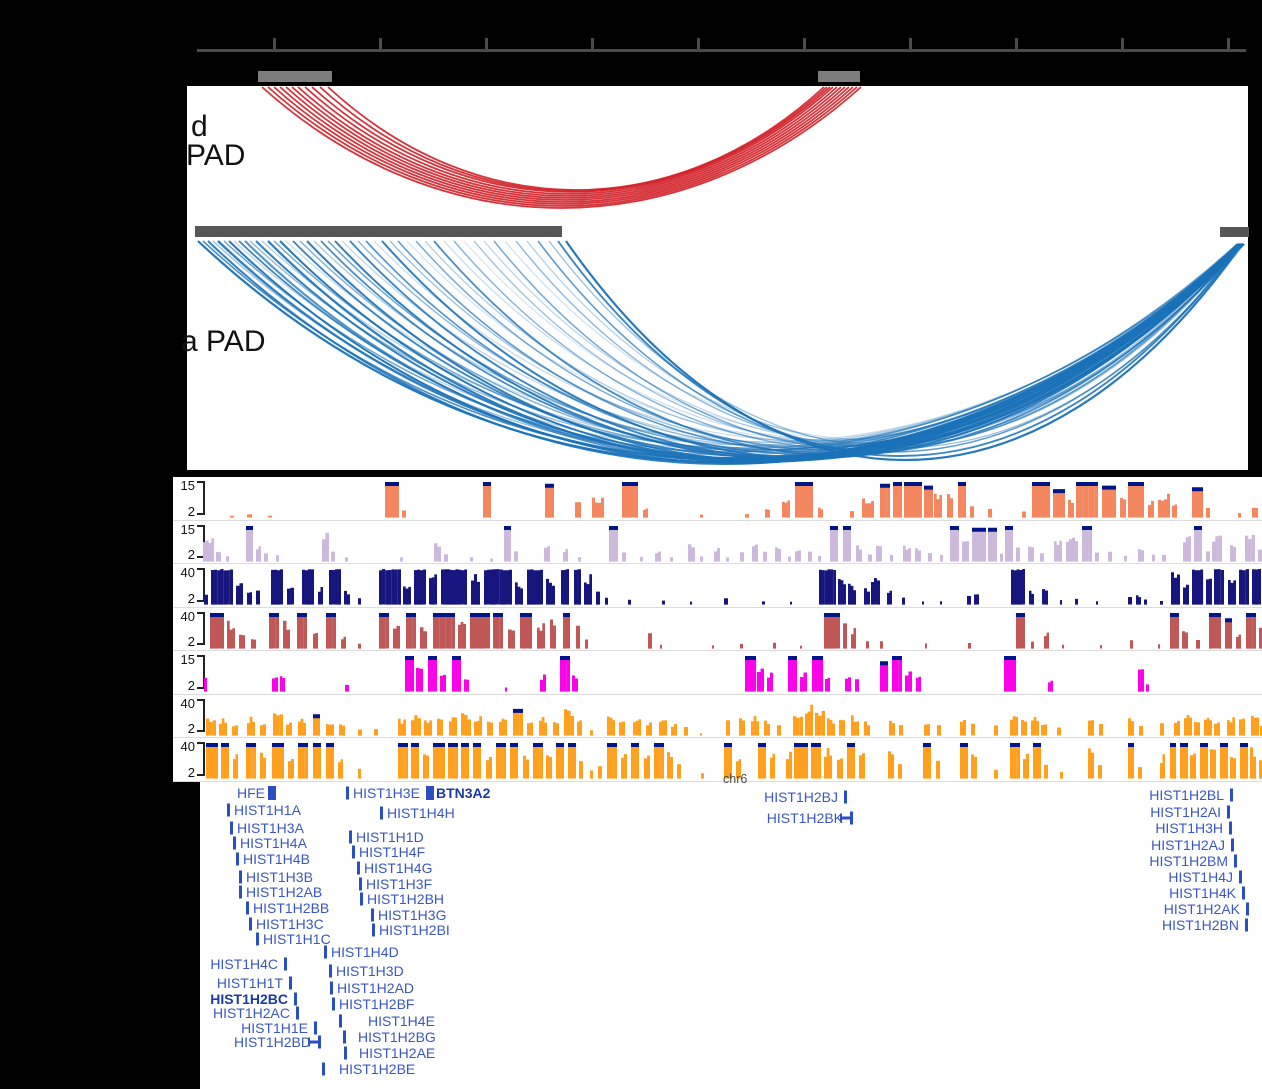 The image size is (1262, 1089). What do you see at coordinates (370, 971) in the screenshot?
I see `gene-label: HIST1H3D` at bounding box center [370, 971].